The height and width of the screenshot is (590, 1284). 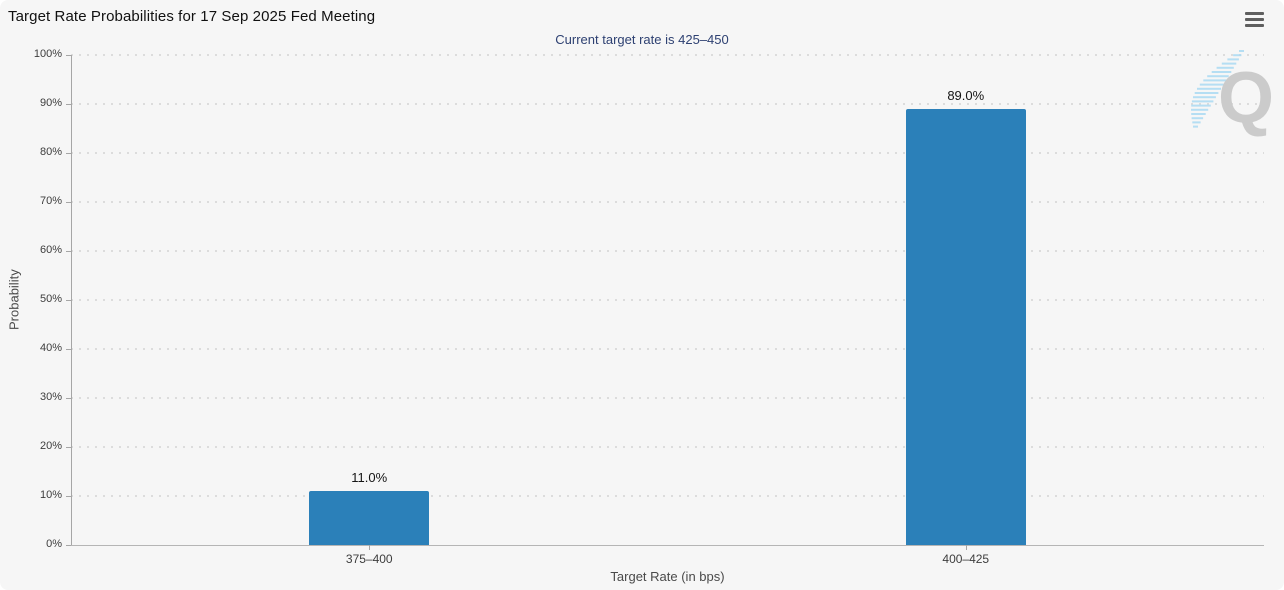 What do you see at coordinates (50, 446) in the screenshot?
I see `y-tick-label: 20%` at bounding box center [50, 446].